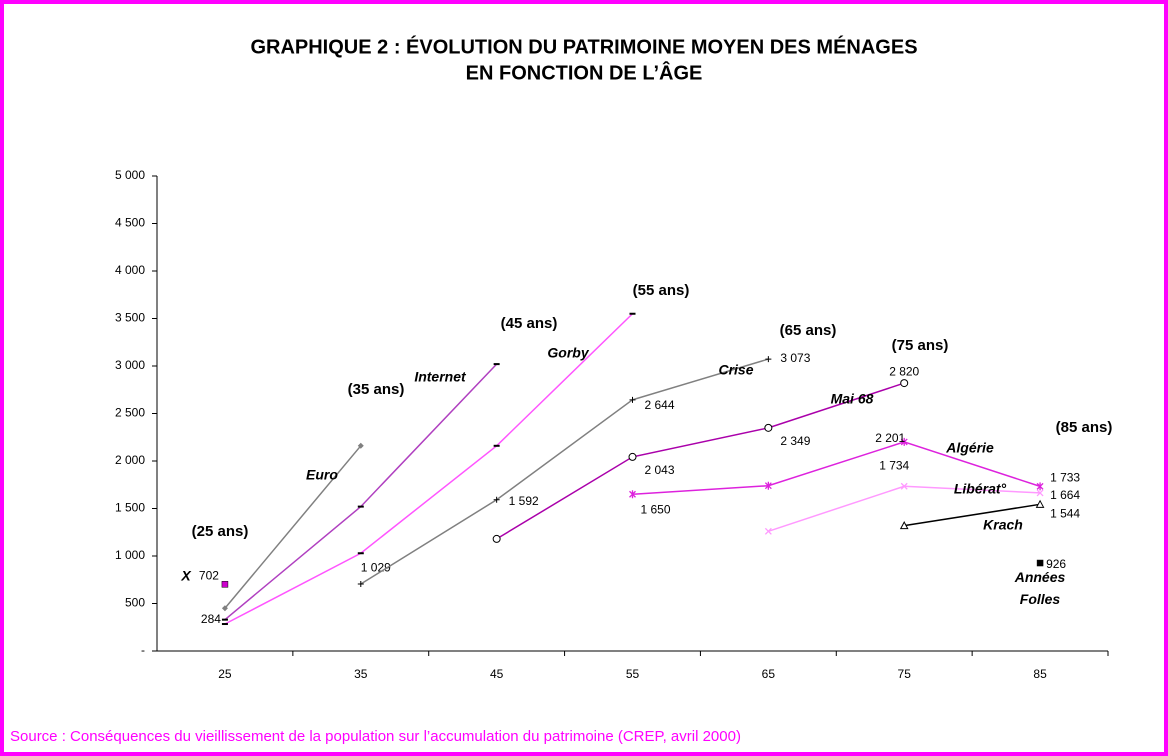  What do you see at coordinates (969, 448) in the screenshot?
I see `series-name: Algérie` at bounding box center [969, 448].